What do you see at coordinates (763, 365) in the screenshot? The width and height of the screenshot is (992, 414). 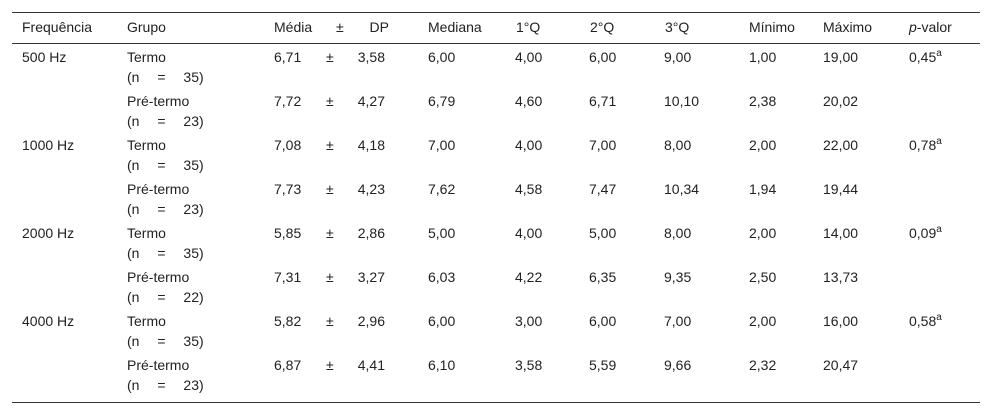 I see `min-cell: 2,32` at bounding box center [763, 365].